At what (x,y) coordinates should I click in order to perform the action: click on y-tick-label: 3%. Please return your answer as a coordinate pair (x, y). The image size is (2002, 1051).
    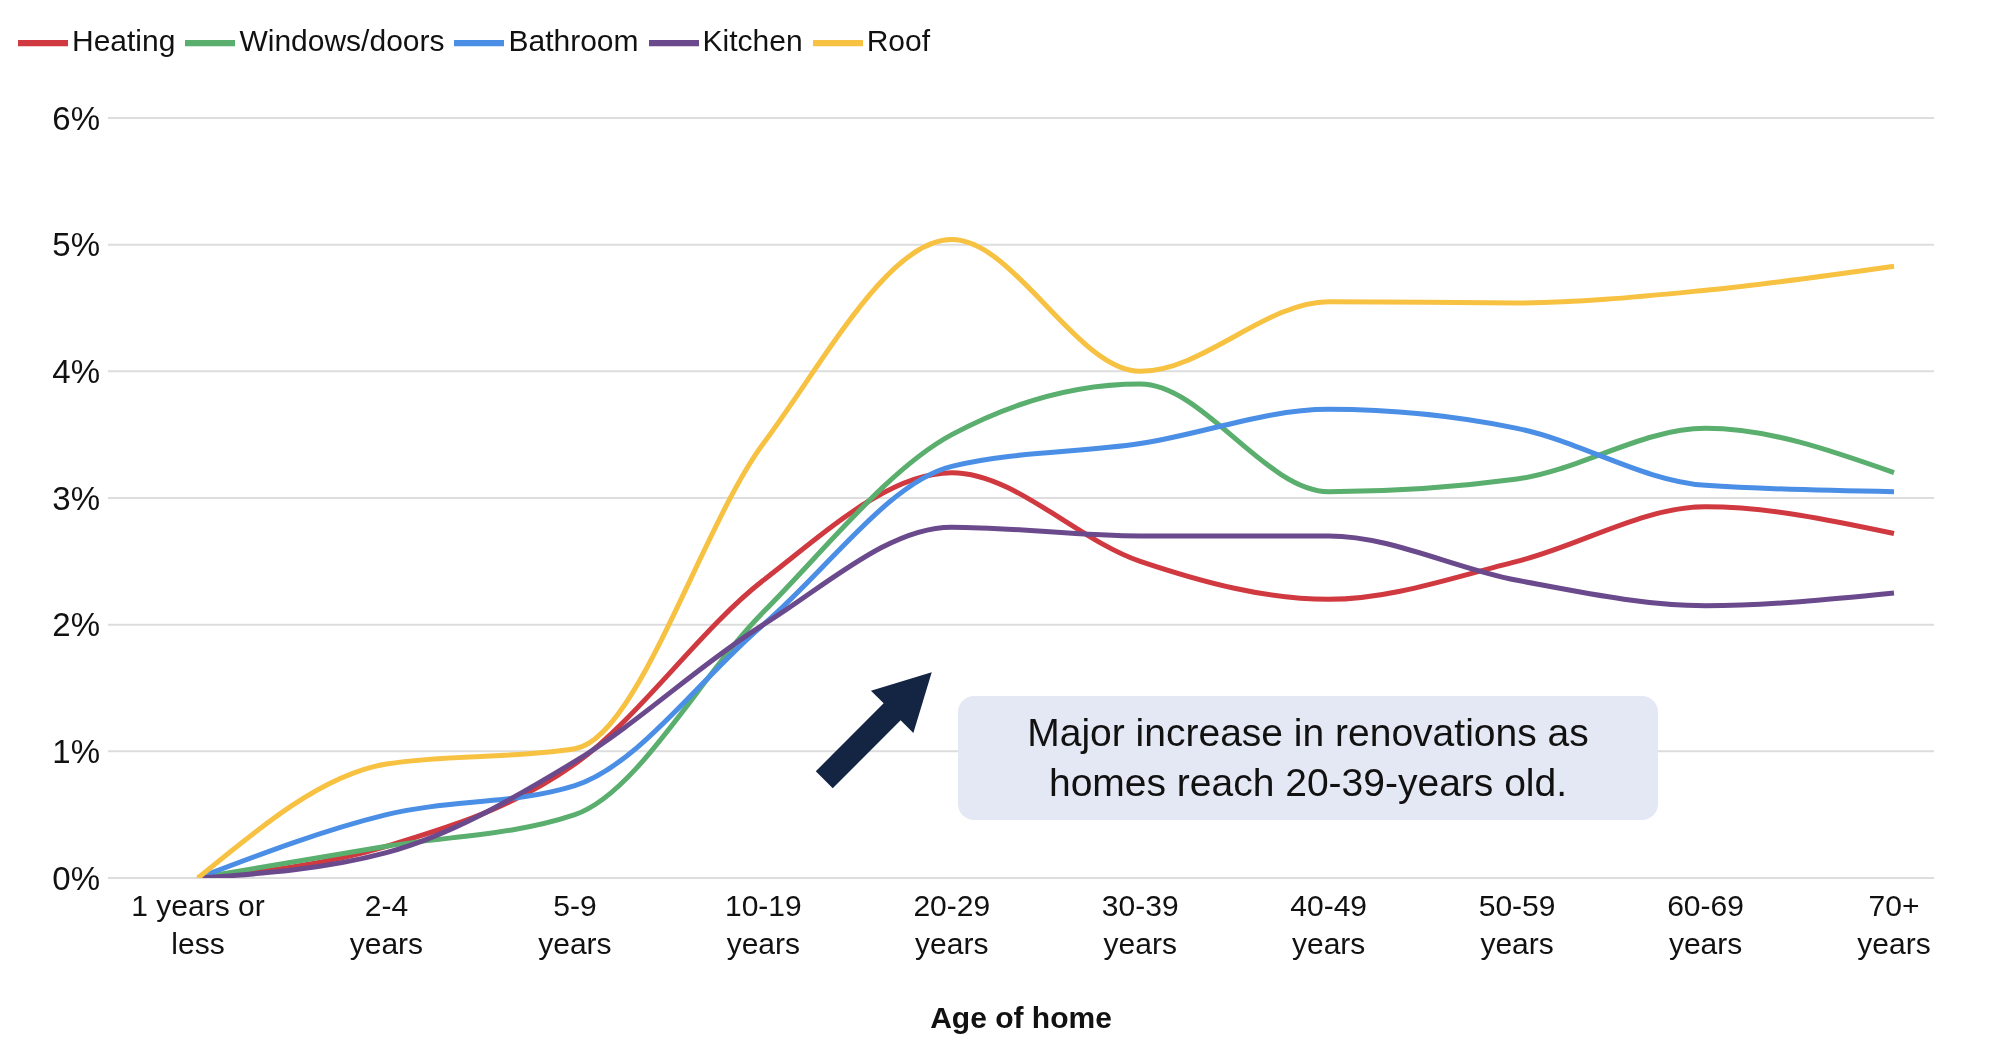
    Looking at the image, I should click on (76, 498).